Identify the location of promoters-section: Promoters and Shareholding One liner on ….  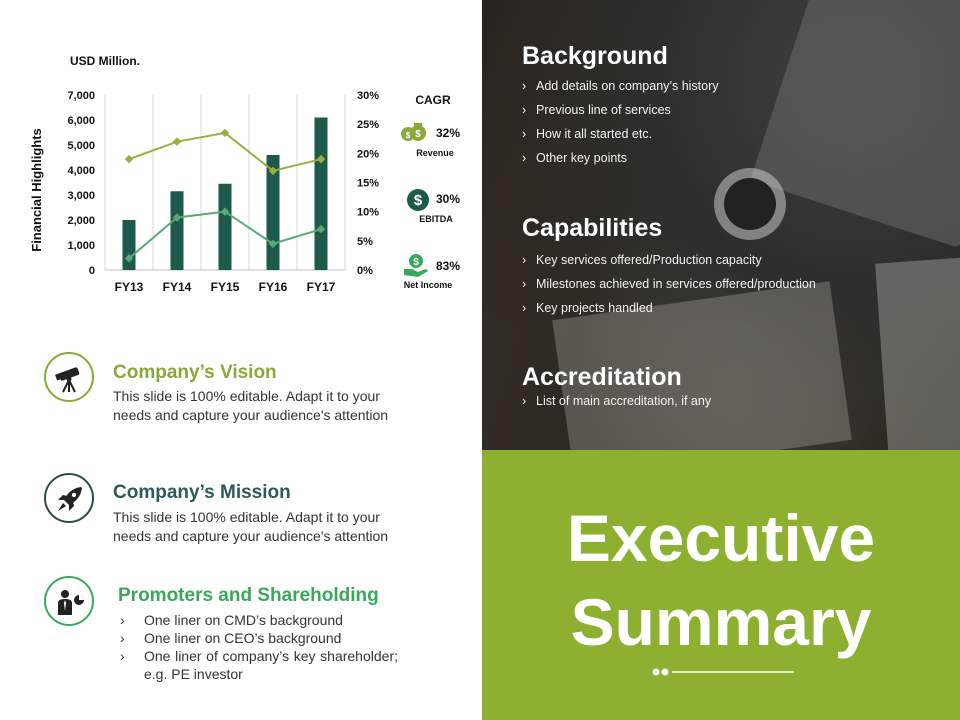
(244, 636).